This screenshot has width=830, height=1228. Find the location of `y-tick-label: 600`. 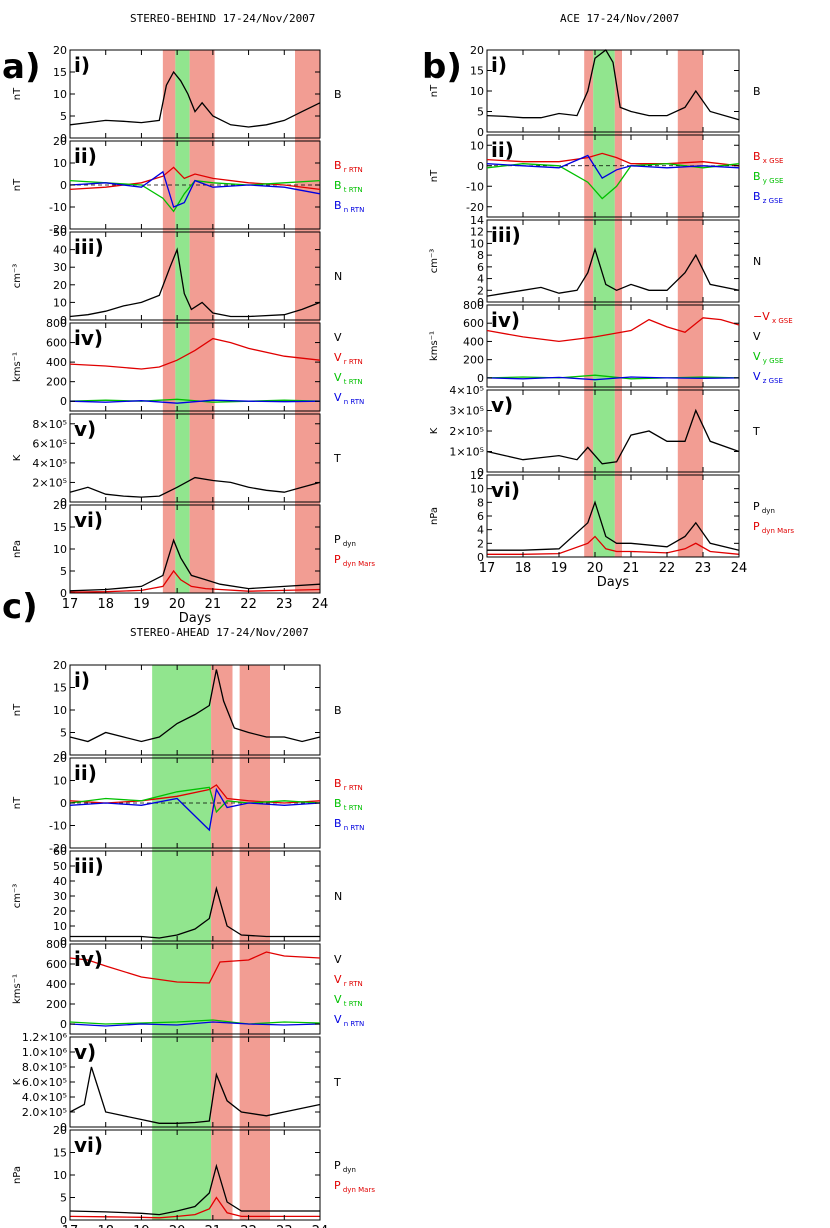

y-tick-label: 600 is located at coordinates (56, 964).